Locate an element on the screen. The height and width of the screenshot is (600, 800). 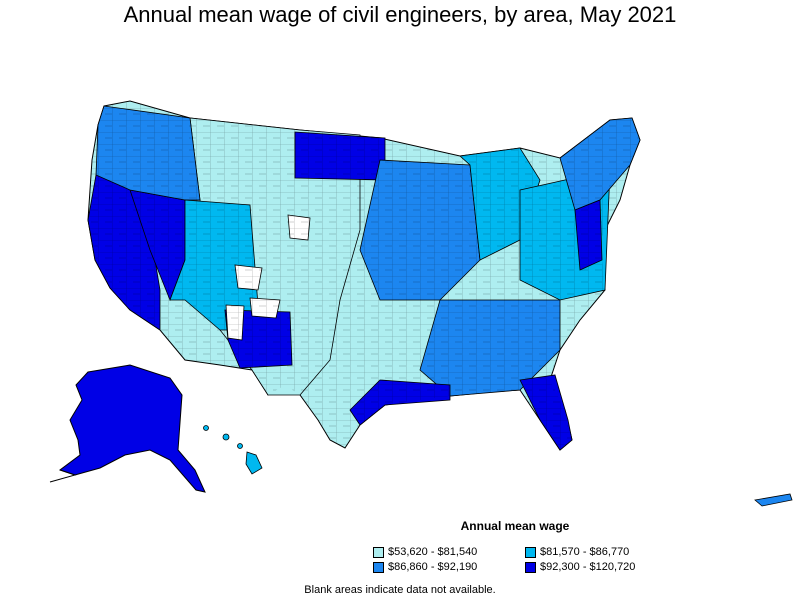
legend-title: Annual mean wage is located at coordinates (515, 526).